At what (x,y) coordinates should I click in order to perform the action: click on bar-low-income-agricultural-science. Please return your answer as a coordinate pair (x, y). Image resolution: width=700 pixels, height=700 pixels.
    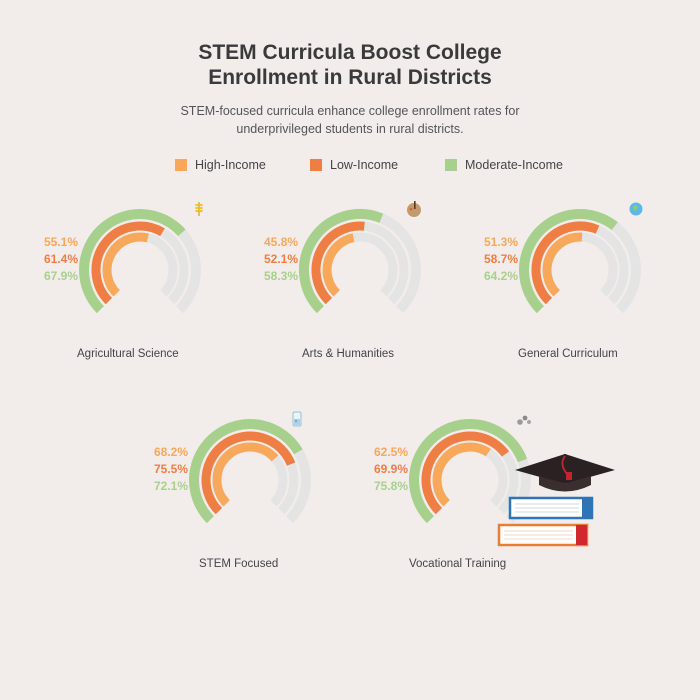
    Looking at the image, I should click on (128, 263).